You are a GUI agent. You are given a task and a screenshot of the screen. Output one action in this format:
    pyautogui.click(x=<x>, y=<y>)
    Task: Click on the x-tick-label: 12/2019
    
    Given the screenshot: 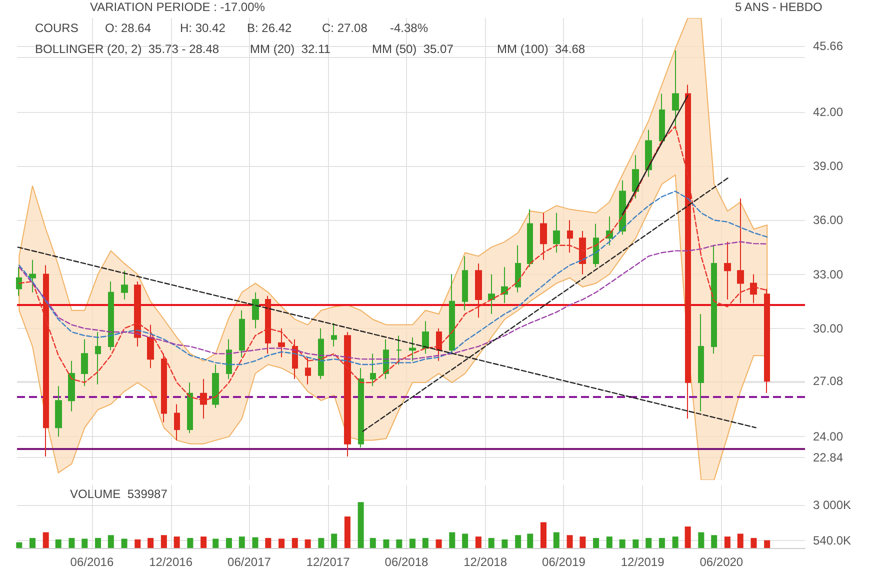 What is the action you would take?
    pyautogui.click(x=642, y=562)
    